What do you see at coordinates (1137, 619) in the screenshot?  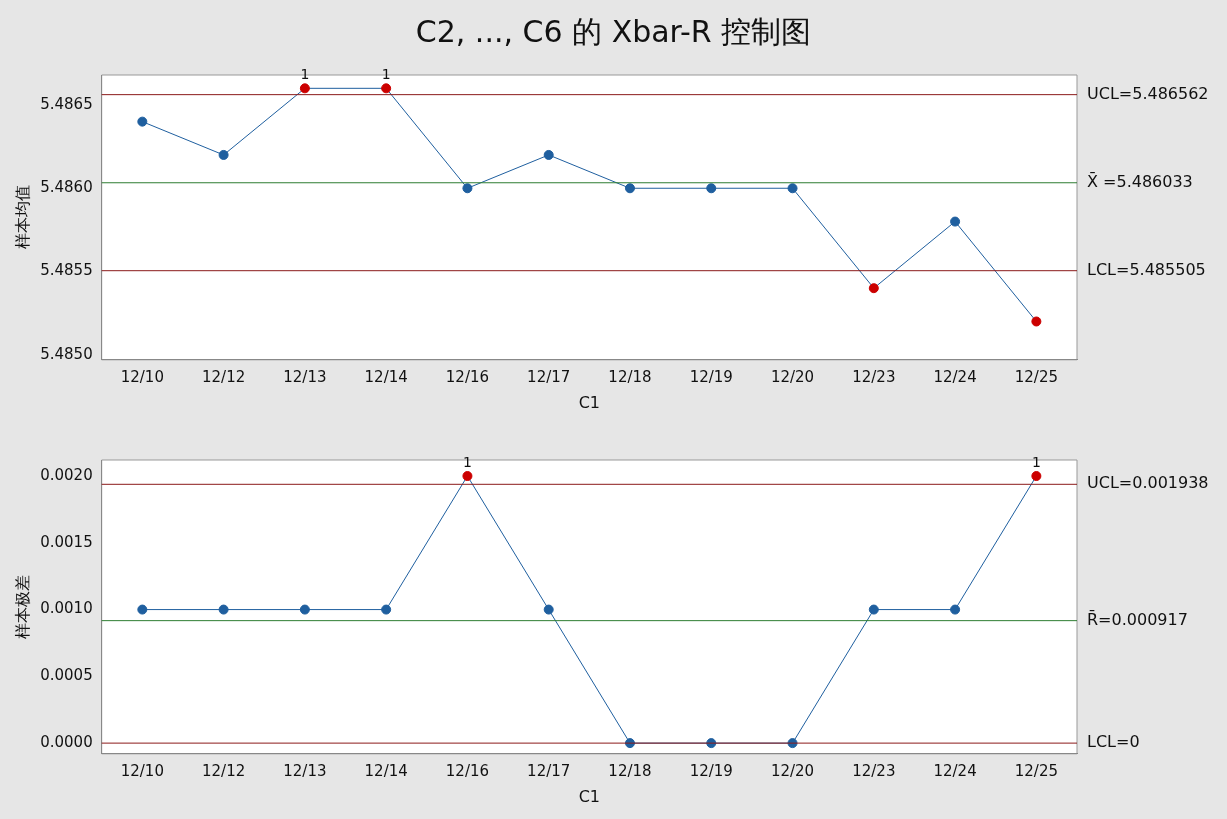 I see `ref-line-label: R̄=0.000917` at bounding box center [1137, 619].